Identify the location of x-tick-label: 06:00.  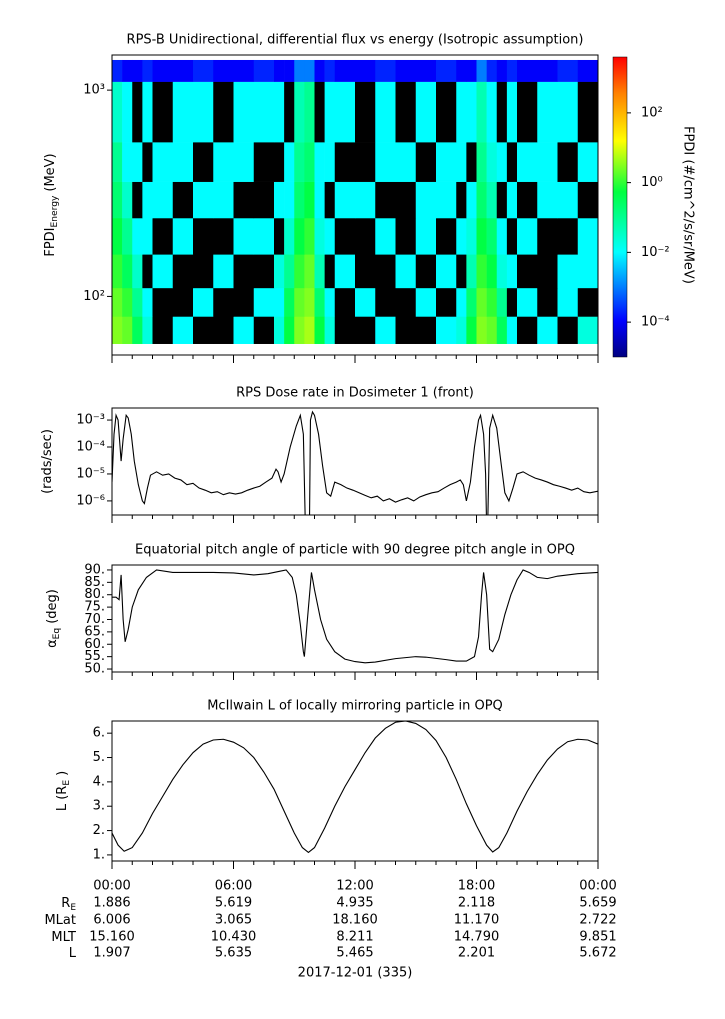
(233, 886).